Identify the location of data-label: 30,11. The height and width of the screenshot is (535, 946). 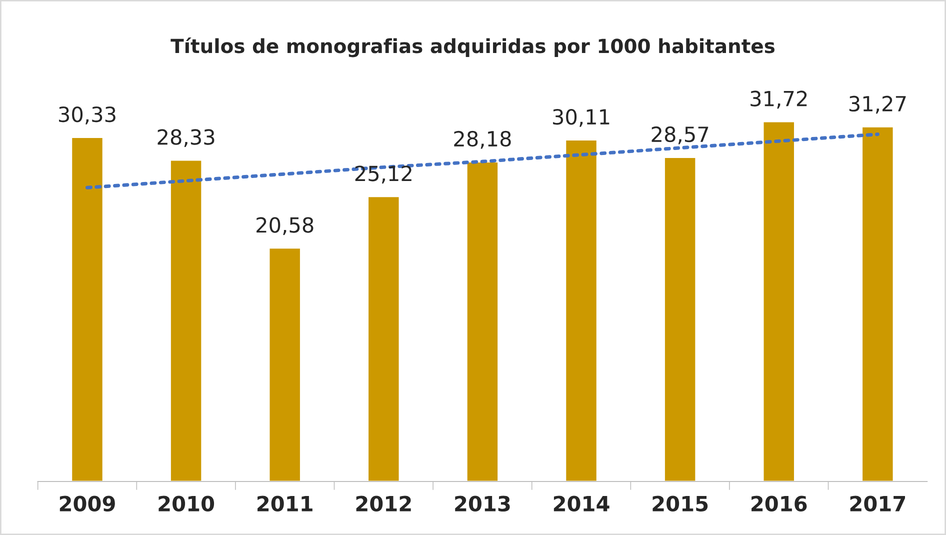
(581, 117).